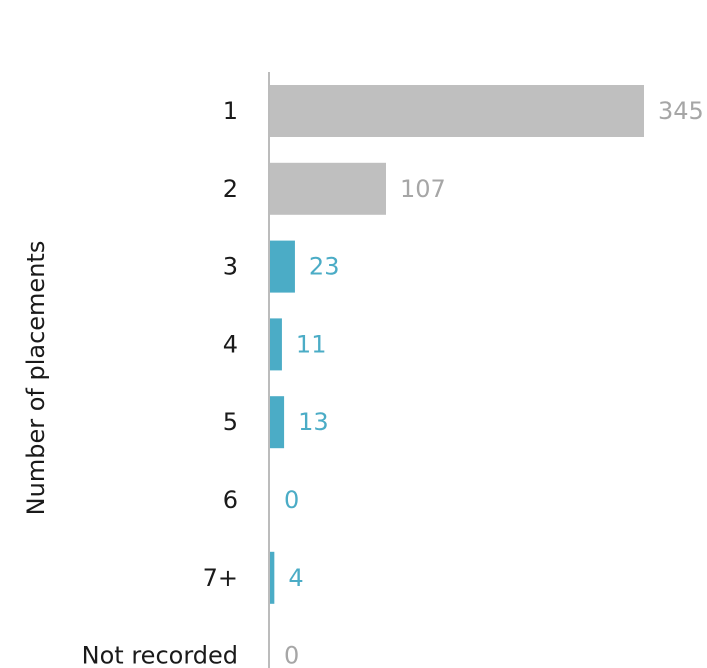 This screenshot has width=707, height=668. Describe the element at coordinates (230, 111) in the screenshot. I see `category-label: 1` at that location.